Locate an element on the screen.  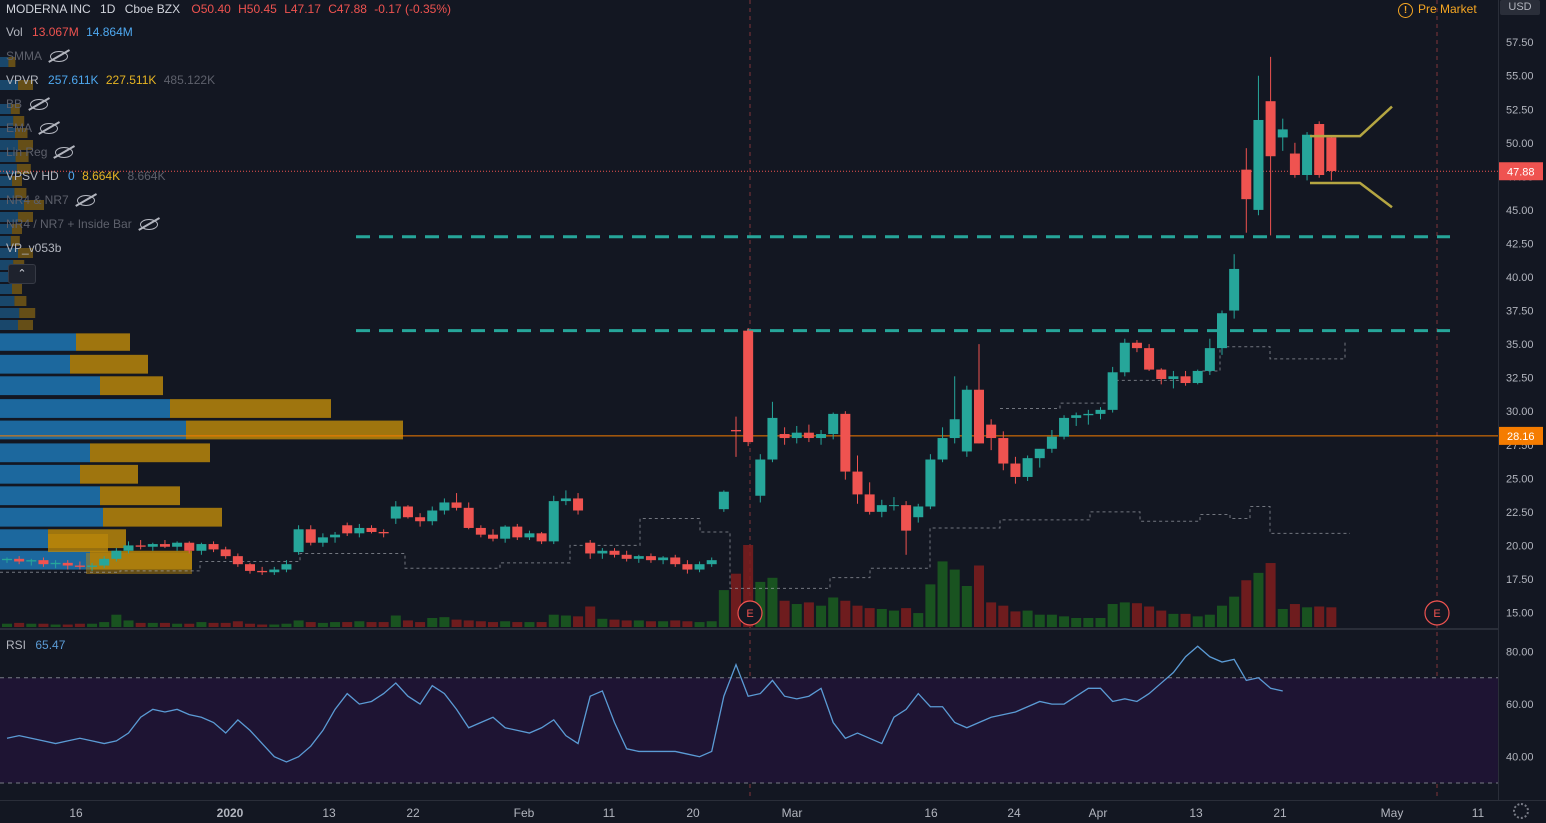
premarket-indicator: ! Pre Market is located at coordinates (1437, 10).